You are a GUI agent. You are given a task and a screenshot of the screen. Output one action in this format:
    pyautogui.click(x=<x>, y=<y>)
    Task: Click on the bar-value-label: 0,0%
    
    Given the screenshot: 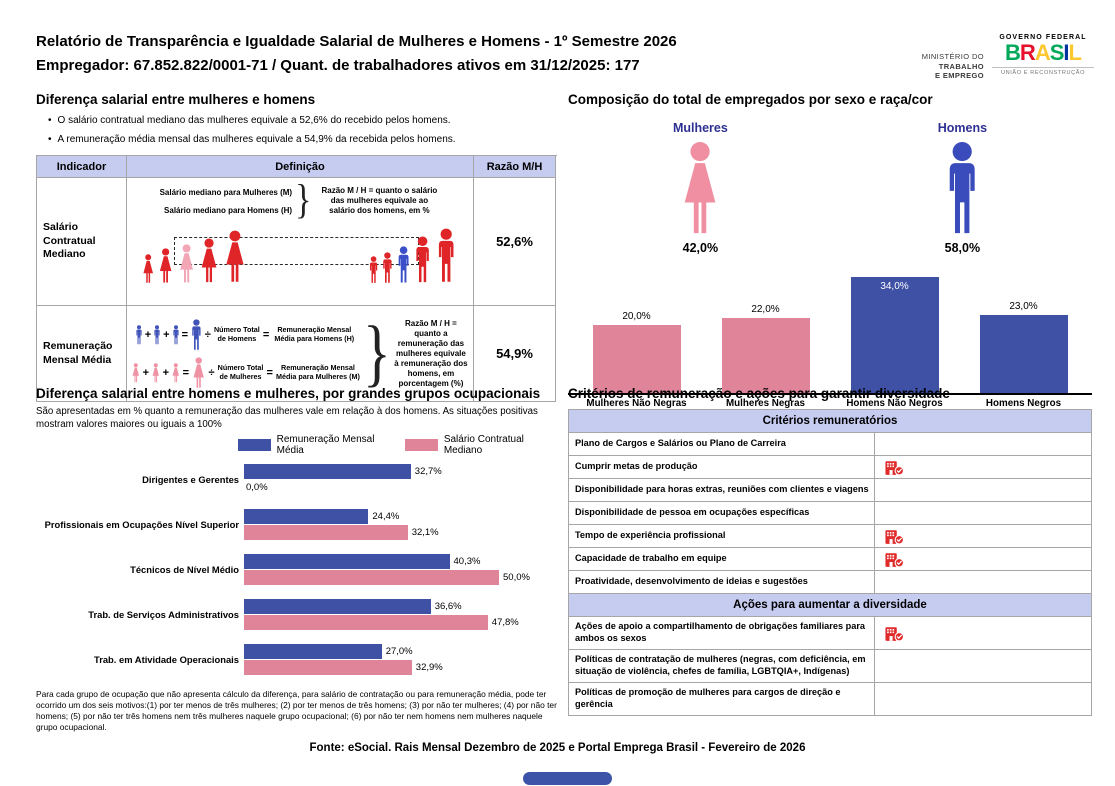 What is the action you would take?
    pyautogui.click(x=257, y=487)
    